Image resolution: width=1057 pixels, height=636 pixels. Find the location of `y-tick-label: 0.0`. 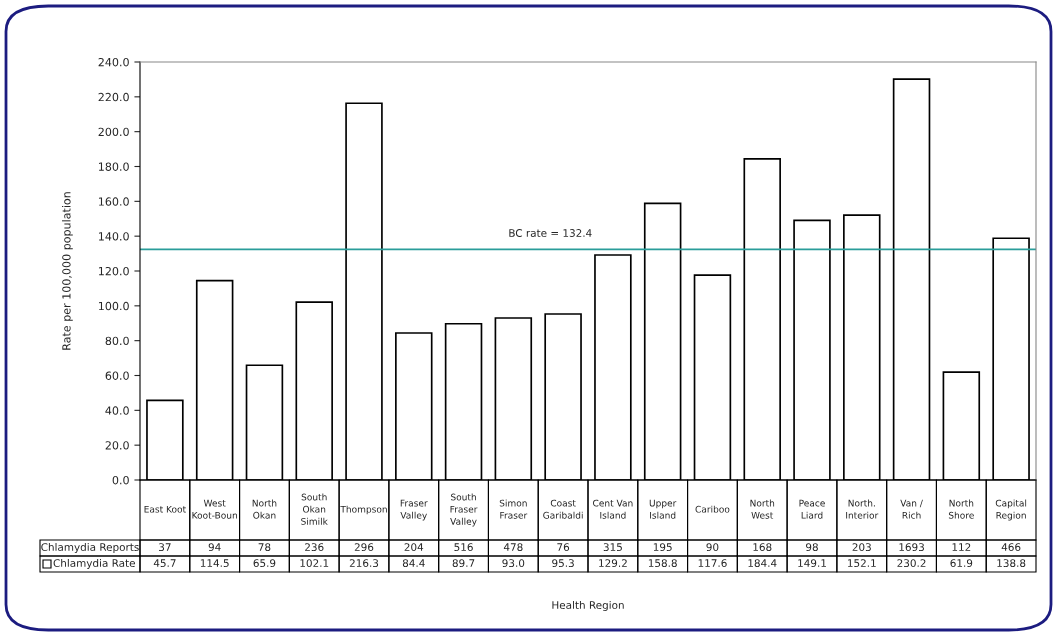

y-tick-label: 0.0 is located at coordinates (120, 480).